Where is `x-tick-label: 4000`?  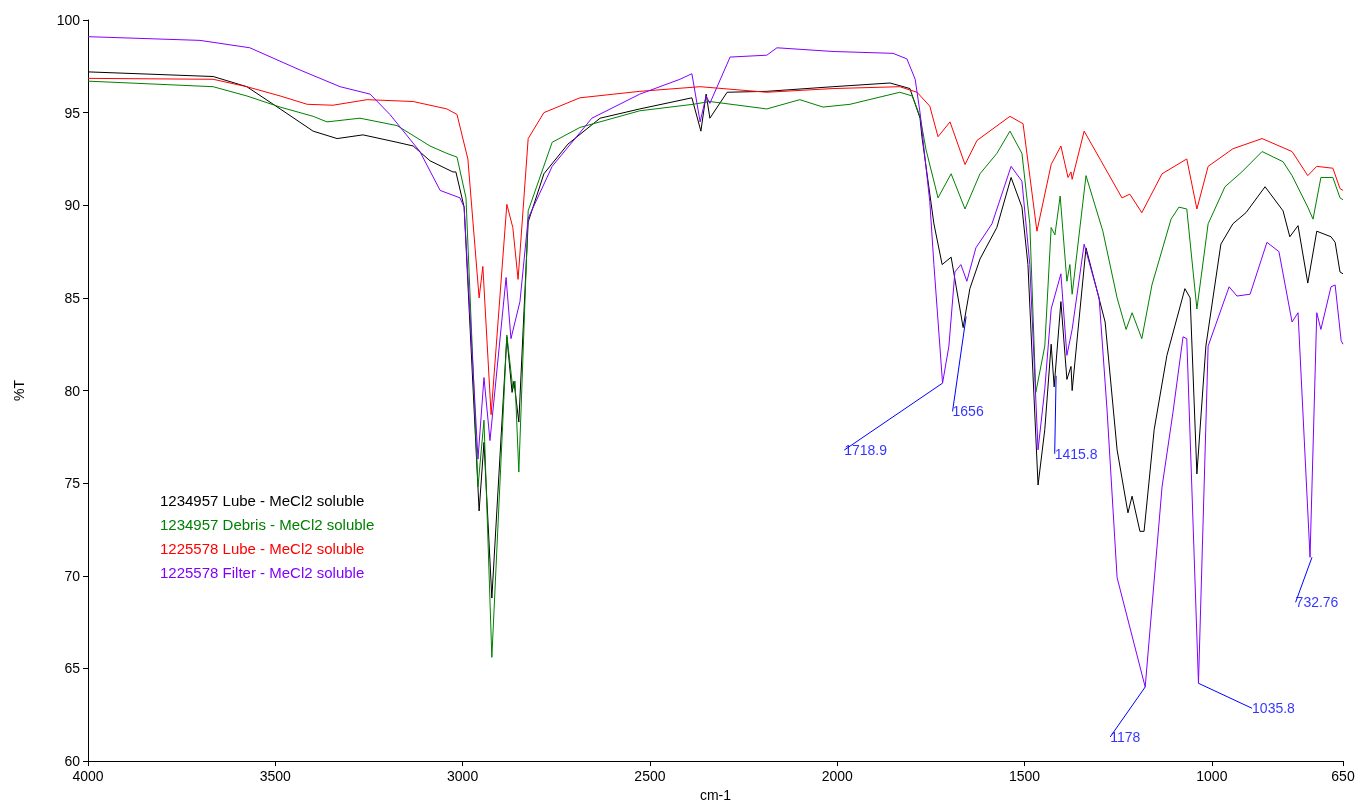 x-tick-label: 4000 is located at coordinates (88, 776).